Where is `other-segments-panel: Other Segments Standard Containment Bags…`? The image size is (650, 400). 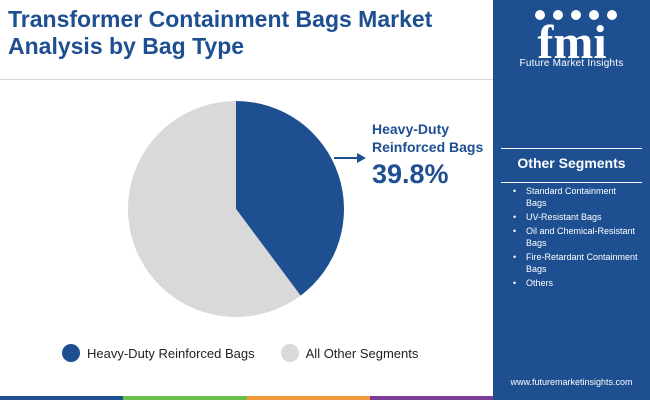 other-segments-panel: Other Segments Standard Containment Bags… is located at coordinates (571, 266).